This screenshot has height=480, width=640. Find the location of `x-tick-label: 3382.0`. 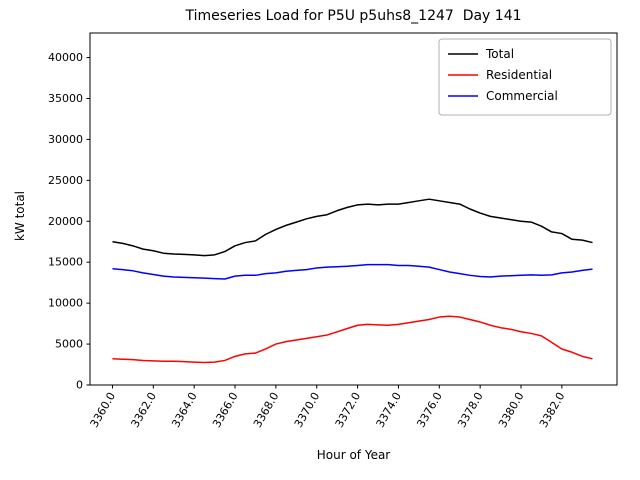

x-tick-label: 3382.0 is located at coordinates (552, 410).